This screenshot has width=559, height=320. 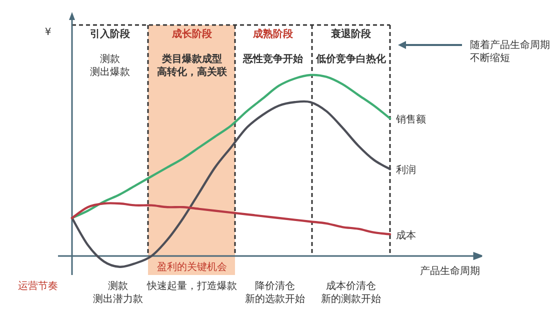 I want to click on annotation: 盈利的关键机会, so click(x=192, y=267).